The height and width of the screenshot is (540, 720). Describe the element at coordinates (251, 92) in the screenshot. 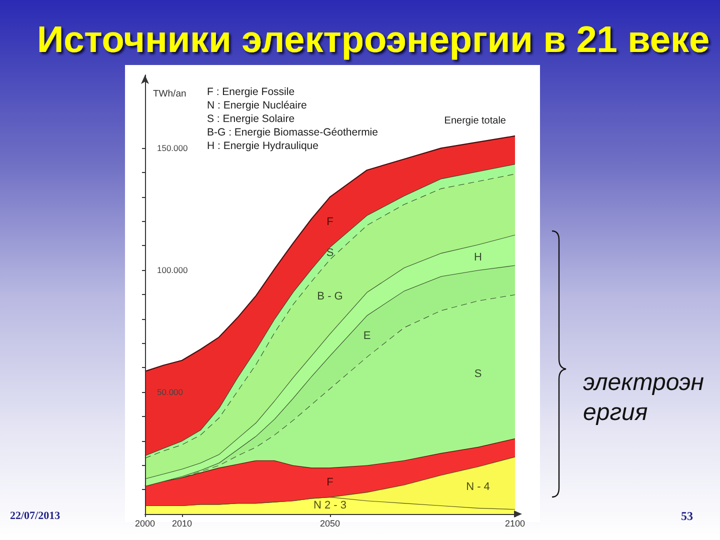

I see `annotation: F : Energie Fossile` at that location.